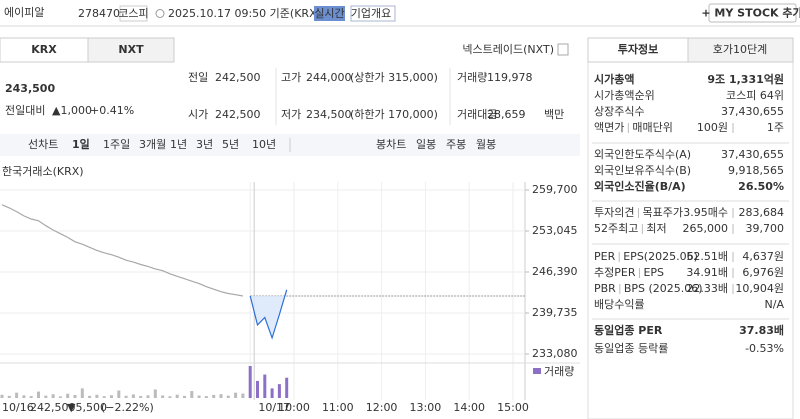  Describe the element at coordinates (426, 144) in the screenshot. I see `period-option: 일봉` at that location.